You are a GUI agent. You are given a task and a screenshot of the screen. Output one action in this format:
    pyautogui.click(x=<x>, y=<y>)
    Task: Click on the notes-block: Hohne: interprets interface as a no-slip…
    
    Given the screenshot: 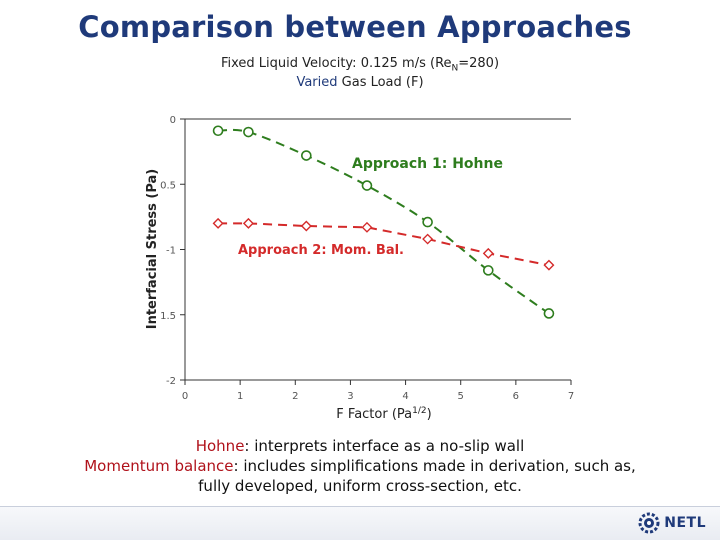 What is the action you would take?
    pyautogui.click(x=360, y=466)
    